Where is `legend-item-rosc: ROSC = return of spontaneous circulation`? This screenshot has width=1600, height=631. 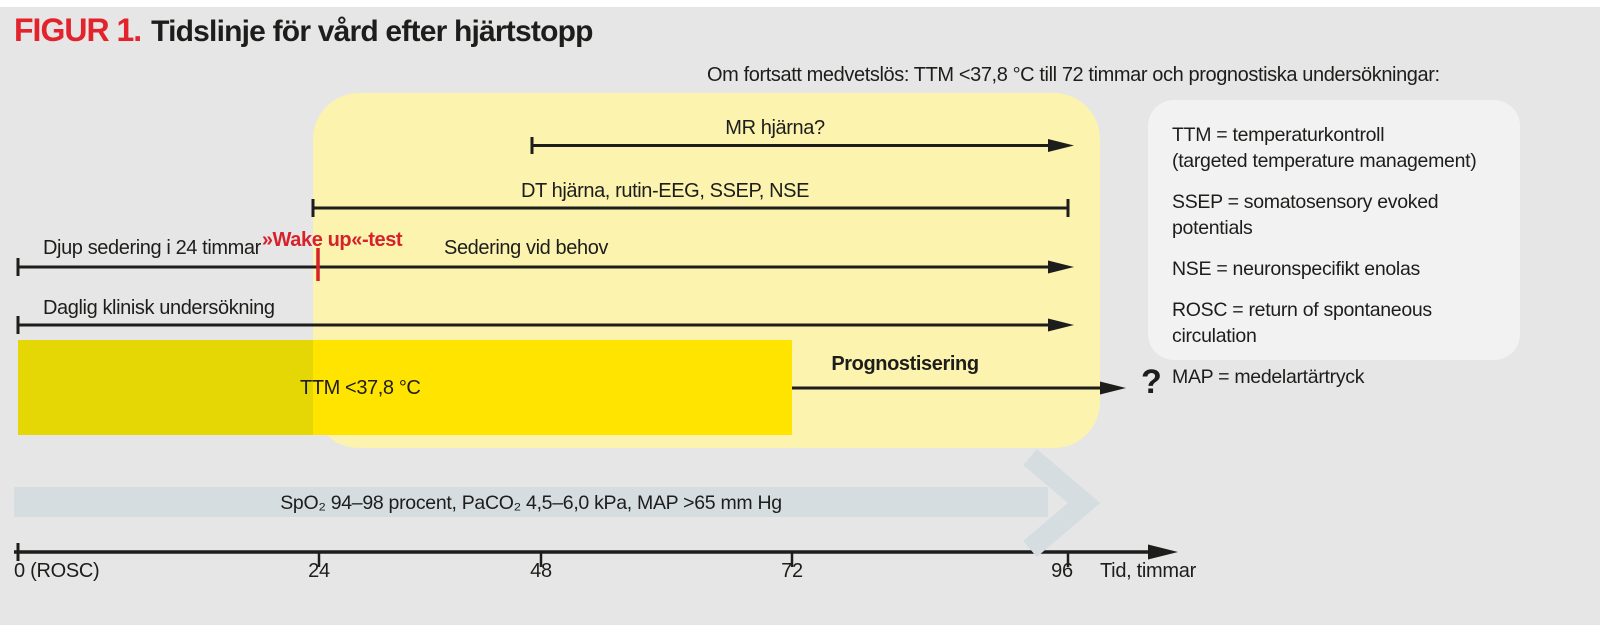 legend-item-rosc: ROSC = return of spontaneous circulation is located at coordinates (1302, 323).